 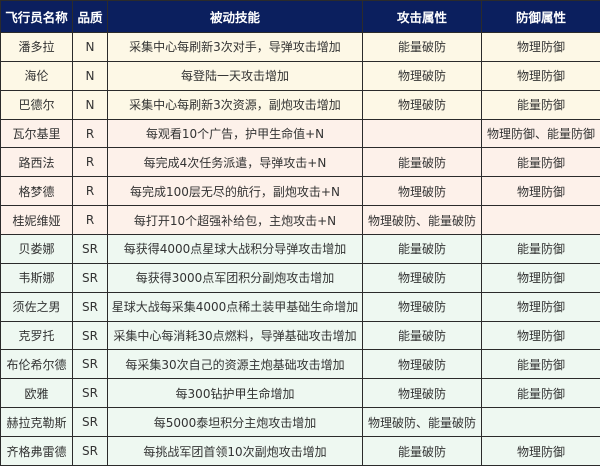 What do you see at coordinates (36, 75) in the screenshot?
I see `cell-name: 海伦` at bounding box center [36, 75].